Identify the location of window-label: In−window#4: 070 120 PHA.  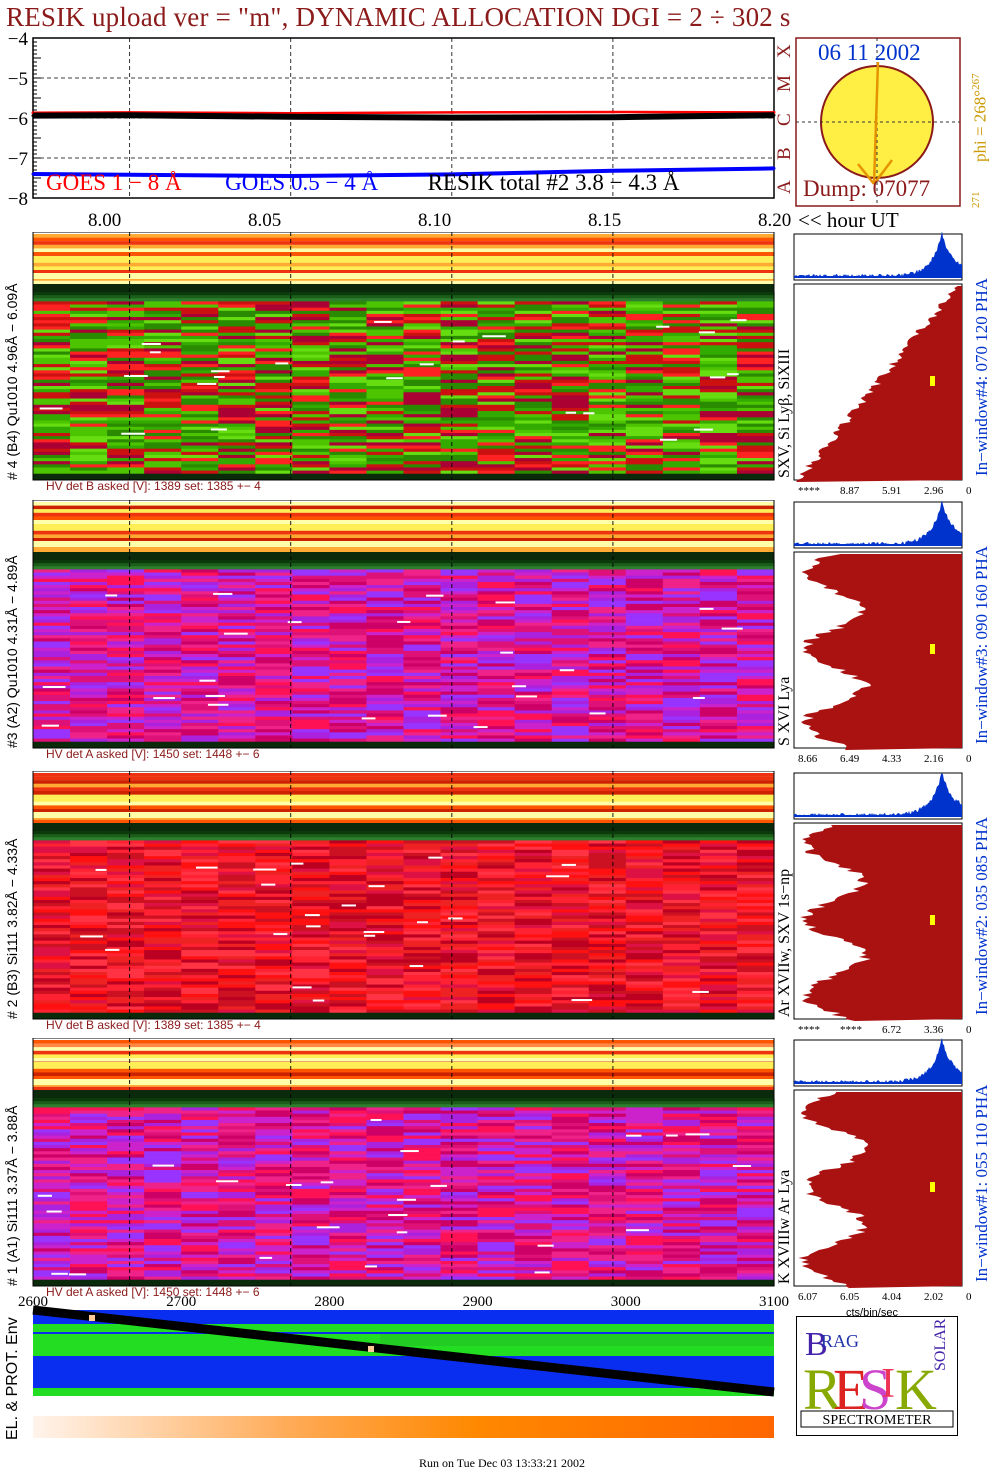
(981, 376).